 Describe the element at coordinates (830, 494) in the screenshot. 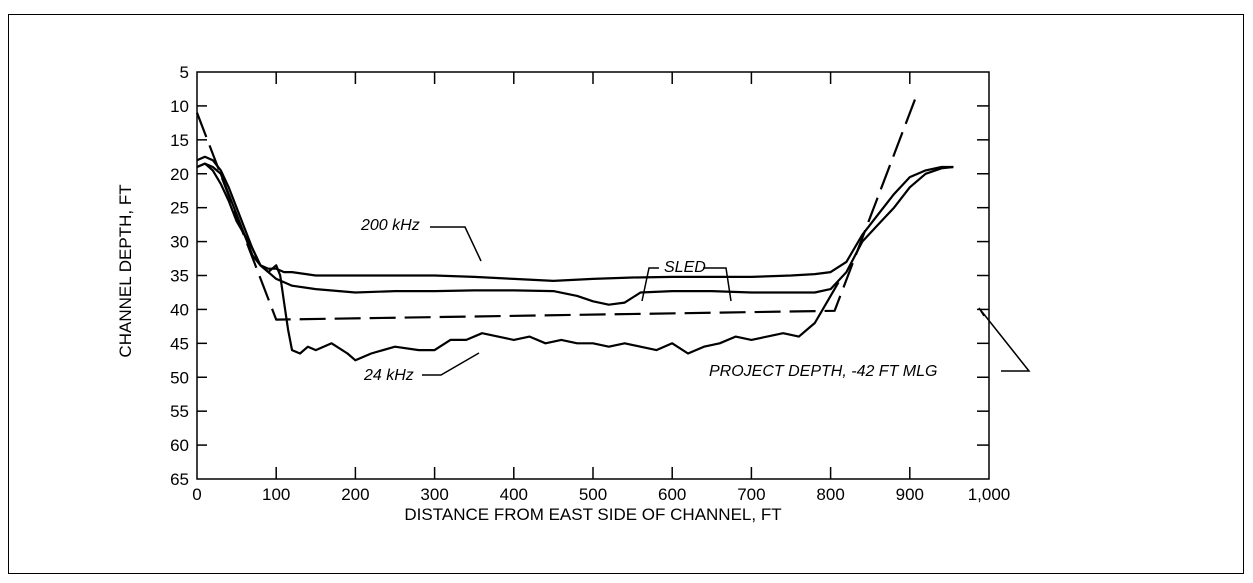

I see `x-tick-label: 800` at that location.